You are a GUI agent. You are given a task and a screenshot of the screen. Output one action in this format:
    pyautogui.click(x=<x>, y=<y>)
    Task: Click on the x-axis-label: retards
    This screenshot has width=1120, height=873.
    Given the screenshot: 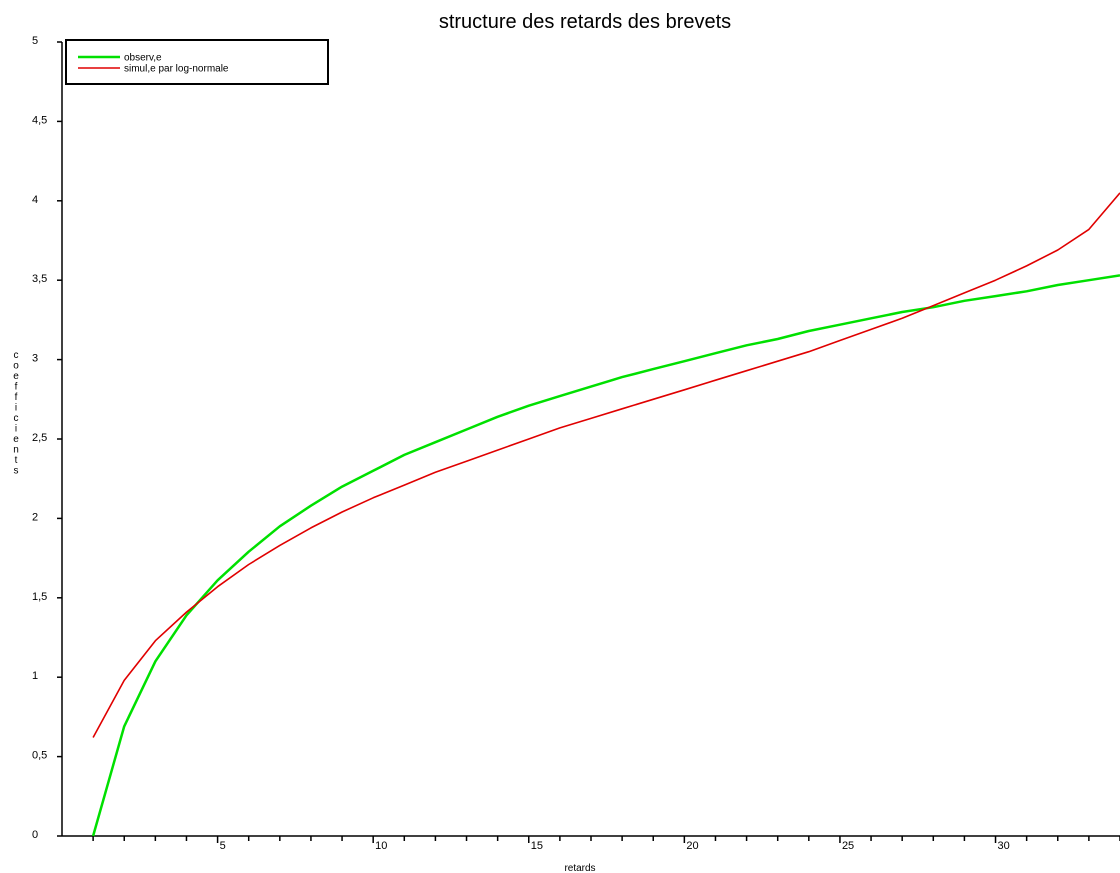 What is the action you would take?
    pyautogui.click(x=579, y=868)
    